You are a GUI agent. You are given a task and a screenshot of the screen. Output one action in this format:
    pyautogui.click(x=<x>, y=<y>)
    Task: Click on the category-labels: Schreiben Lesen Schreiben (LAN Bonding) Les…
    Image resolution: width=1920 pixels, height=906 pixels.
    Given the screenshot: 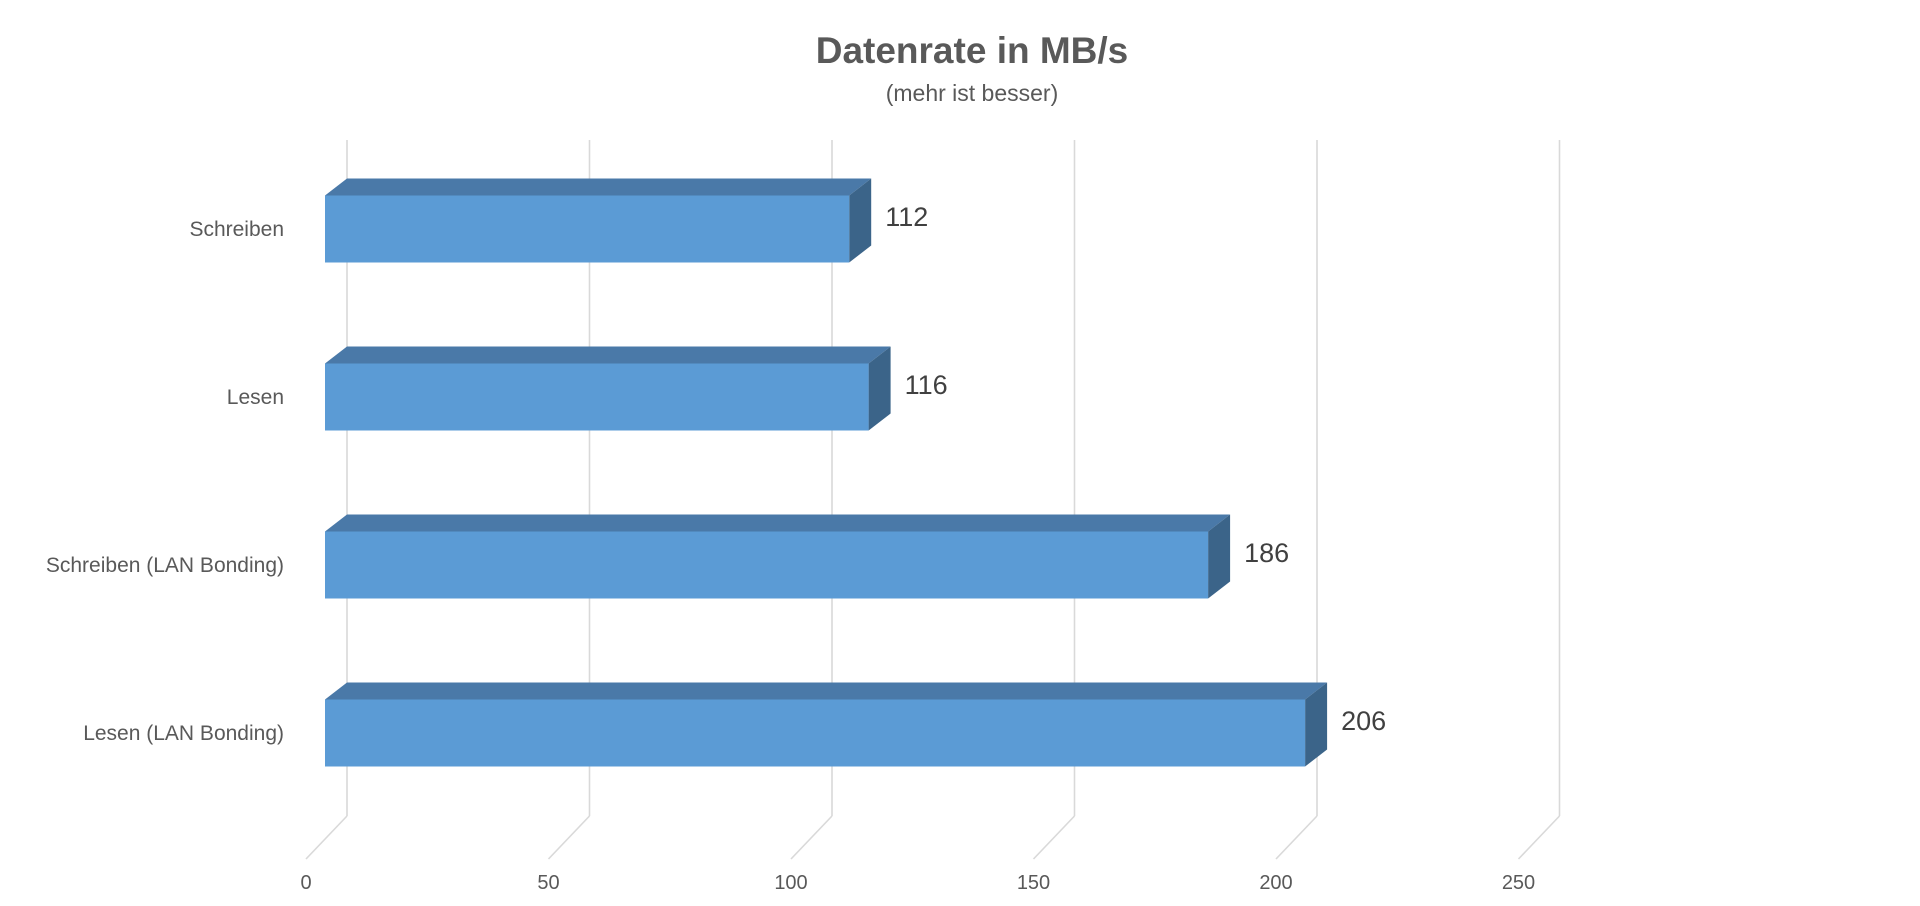 What is the action you would take?
    pyautogui.click(x=165, y=481)
    